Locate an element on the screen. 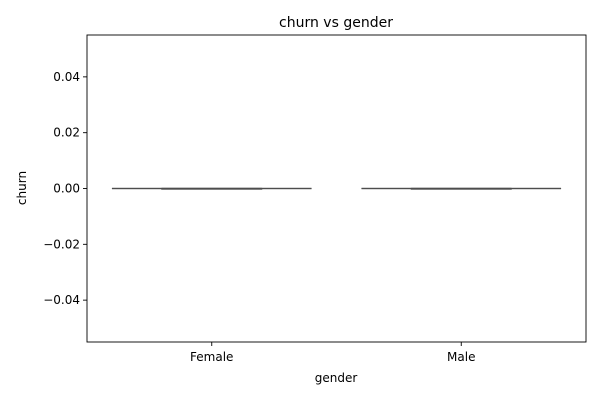 The width and height of the screenshot is (600, 400). y-tick-label: 0.00 is located at coordinates (66, 189).